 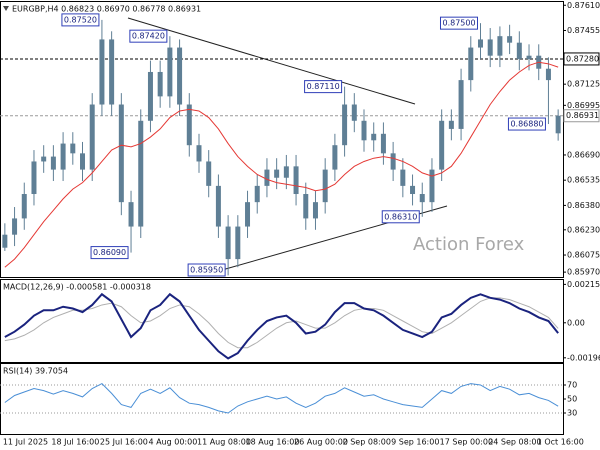 I want to click on x-tick-label: 11 Aug 08:00, so click(x=224, y=442).